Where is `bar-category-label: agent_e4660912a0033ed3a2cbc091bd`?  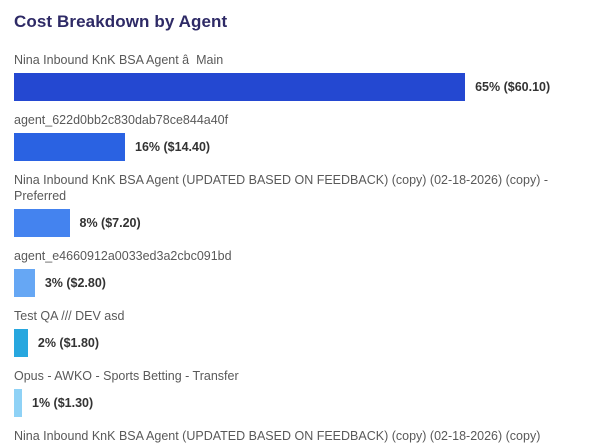
bar-category-label: agent_e4660912a0033ed3a2cbc091bd is located at coordinates (123, 256).